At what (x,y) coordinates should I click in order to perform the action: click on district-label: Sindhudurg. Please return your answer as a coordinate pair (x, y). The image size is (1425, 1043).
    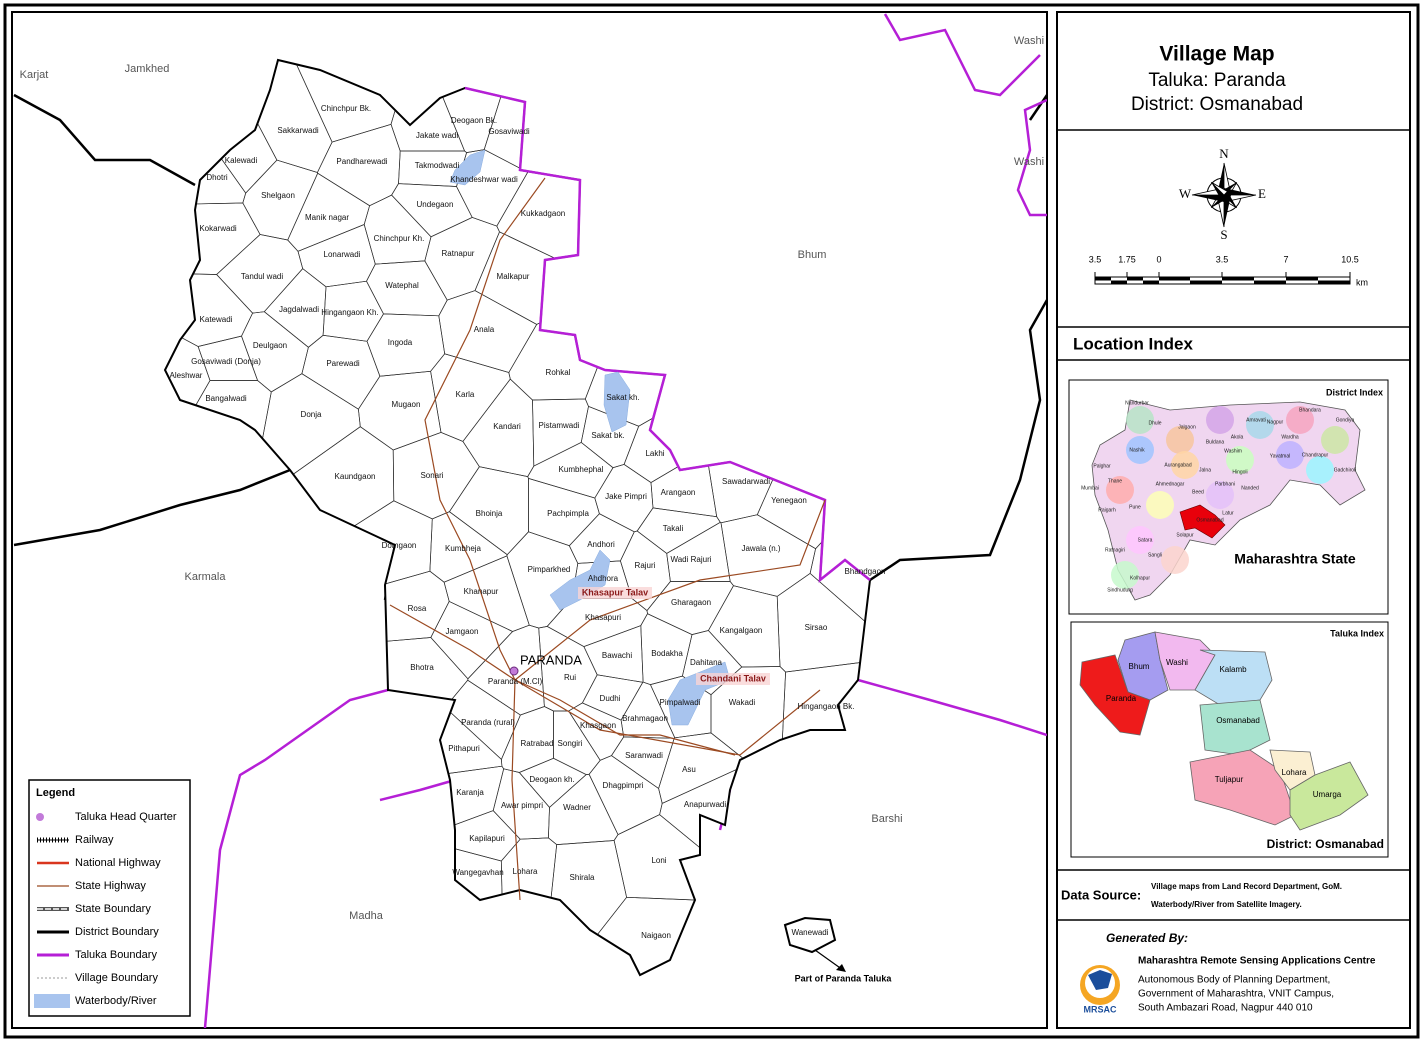
    Looking at the image, I should click on (1120, 590).